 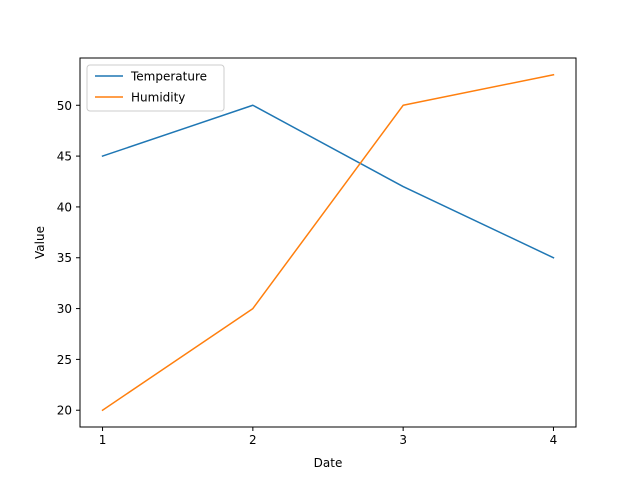 What do you see at coordinates (168, 77) in the screenshot?
I see `legend-label: Temperature` at bounding box center [168, 77].